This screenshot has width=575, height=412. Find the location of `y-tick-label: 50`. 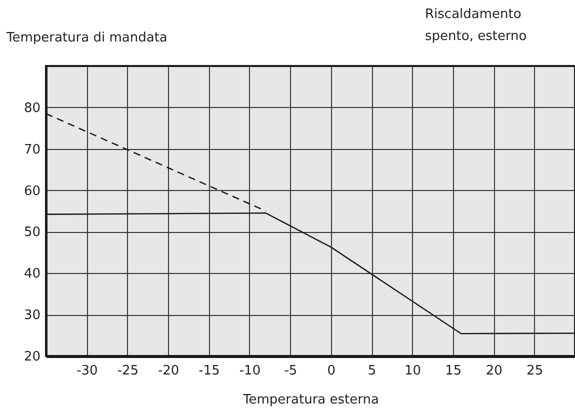

y-tick-label: 50 is located at coordinates (32, 232).